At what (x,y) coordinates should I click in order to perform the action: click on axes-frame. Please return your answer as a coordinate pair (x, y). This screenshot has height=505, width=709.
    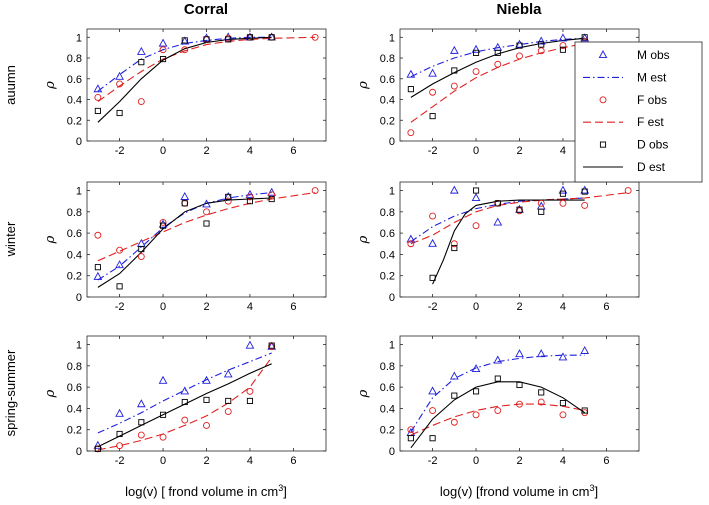
    Looking at the image, I should click on (519, 239).